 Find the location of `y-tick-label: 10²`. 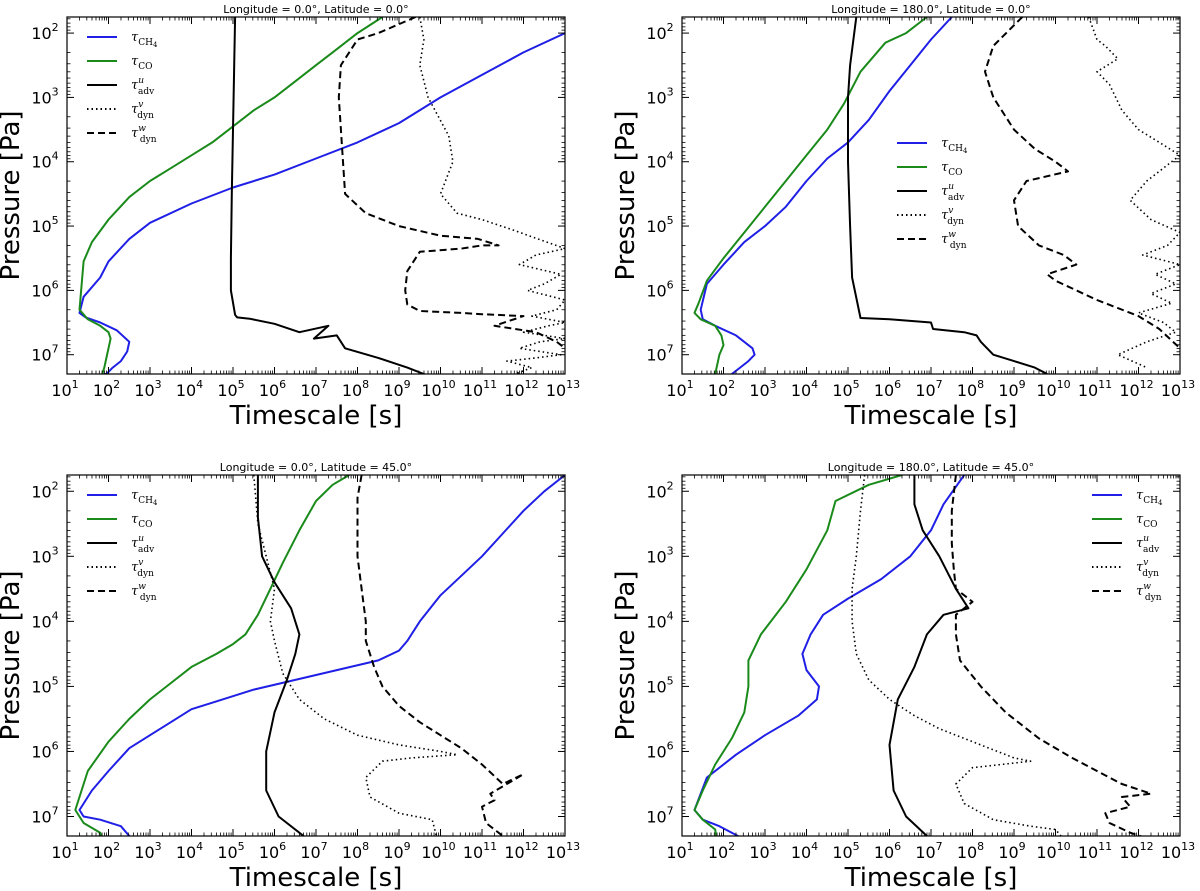

y-tick-label: 10² is located at coordinates (659, 490).